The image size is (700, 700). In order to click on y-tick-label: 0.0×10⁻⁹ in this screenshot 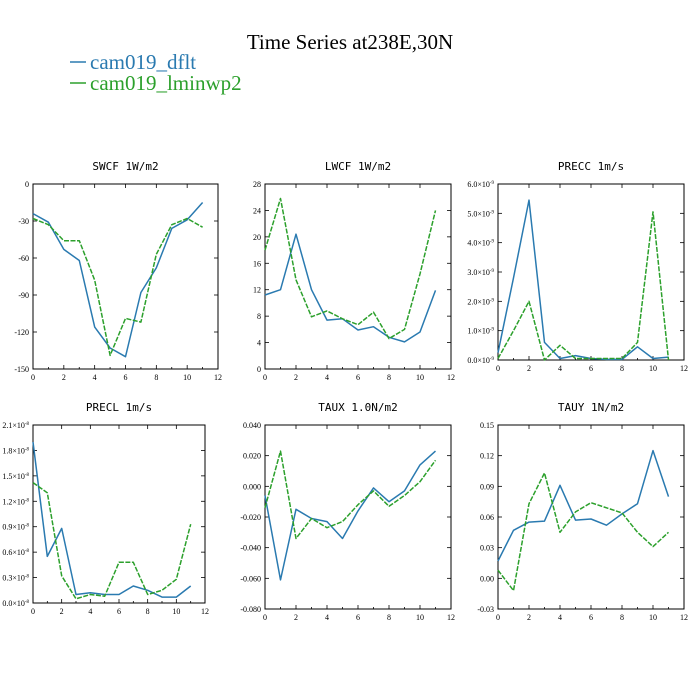, I will do `click(480, 360)`.